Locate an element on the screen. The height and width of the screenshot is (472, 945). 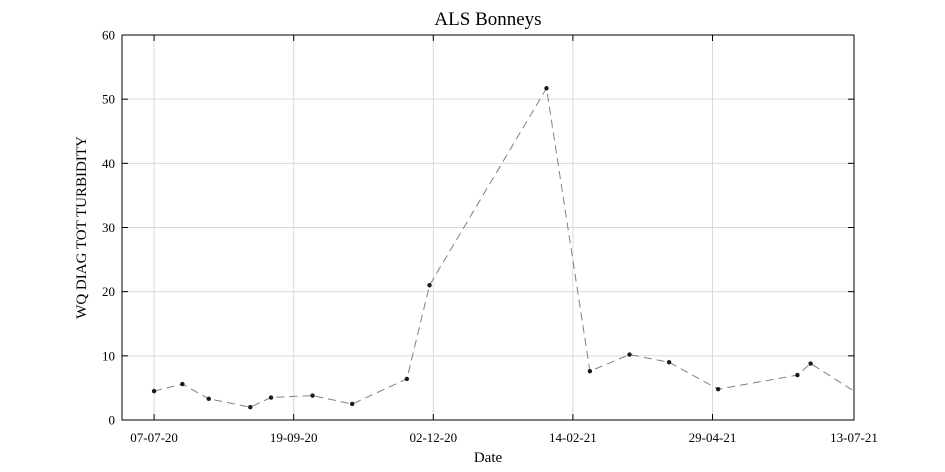
y-axis-label: WQ DIAG TOT TURBIDITY is located at coordinates (82, 227).